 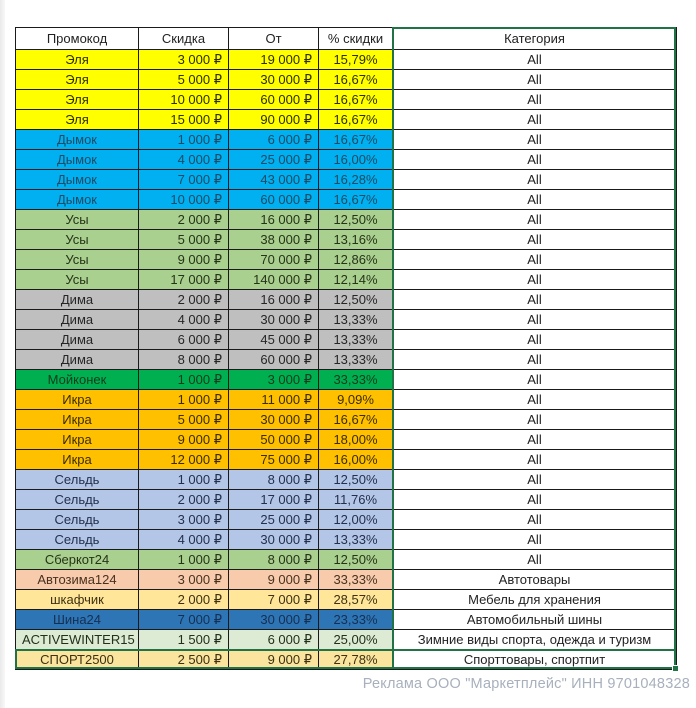 I want to click on discount-cell: 6 000 ₽, so click(x=183, y=339).